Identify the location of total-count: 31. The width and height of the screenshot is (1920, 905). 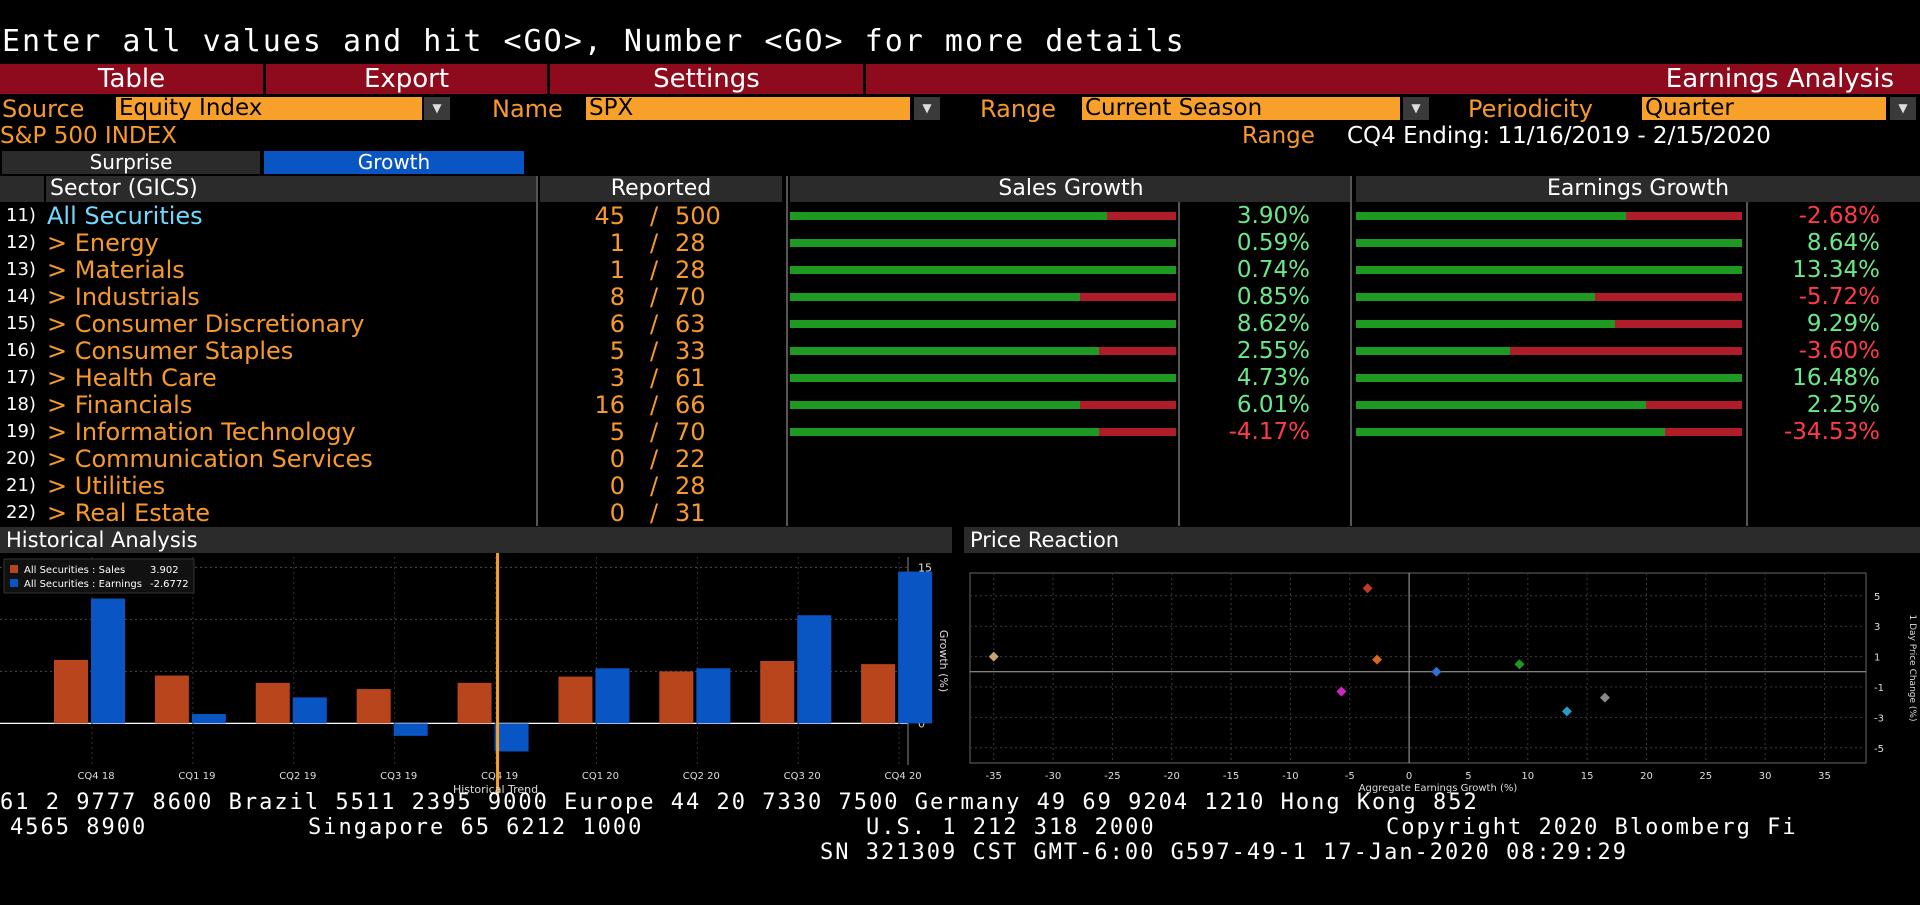
(690, 513).